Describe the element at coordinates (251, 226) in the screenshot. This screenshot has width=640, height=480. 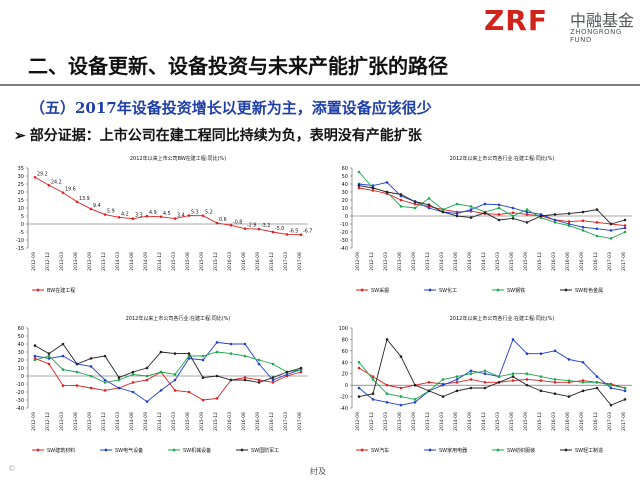
I see `data-label: -2.9` at that location.